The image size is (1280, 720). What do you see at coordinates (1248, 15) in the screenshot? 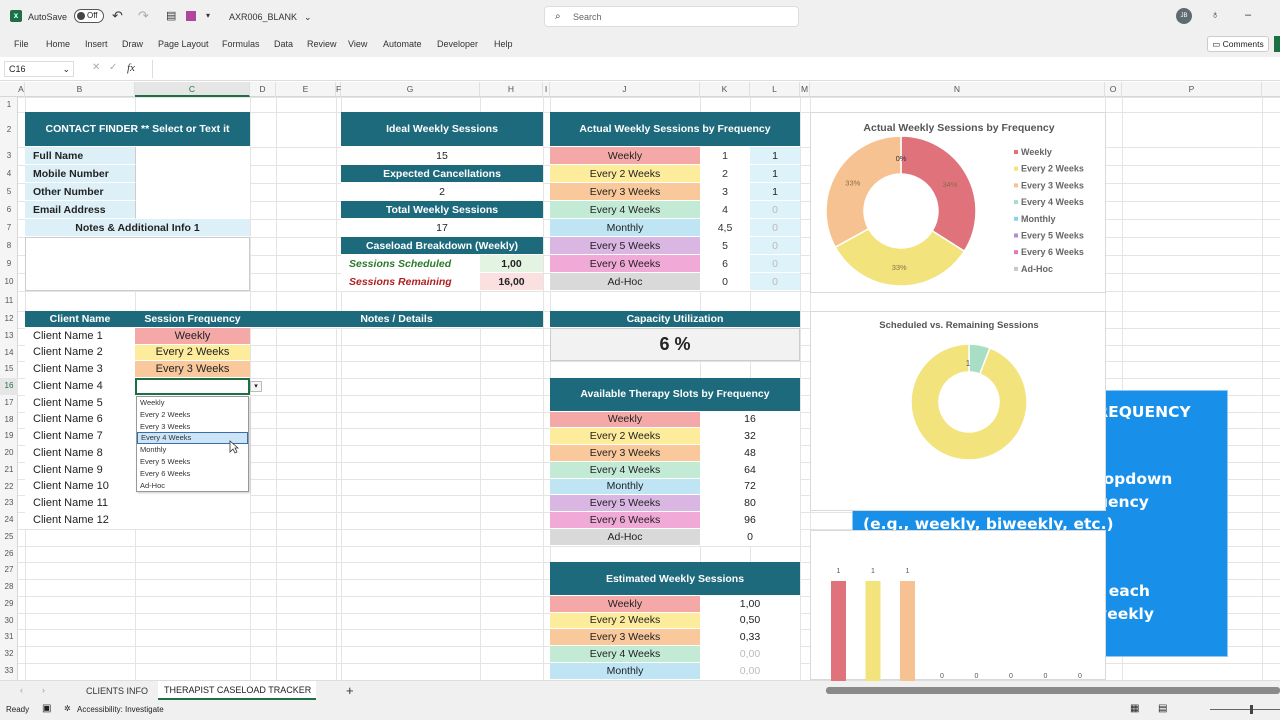
I see `minimize-icon: –` at bounding box center [1248, 15].